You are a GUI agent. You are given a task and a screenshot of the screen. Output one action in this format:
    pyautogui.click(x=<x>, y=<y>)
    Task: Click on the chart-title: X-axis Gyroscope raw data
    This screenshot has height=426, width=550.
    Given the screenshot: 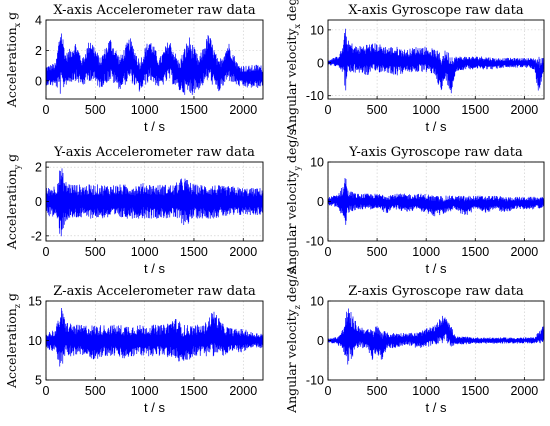 What is the action you would take?
    pyautogui.click(x=435, y=10)
    